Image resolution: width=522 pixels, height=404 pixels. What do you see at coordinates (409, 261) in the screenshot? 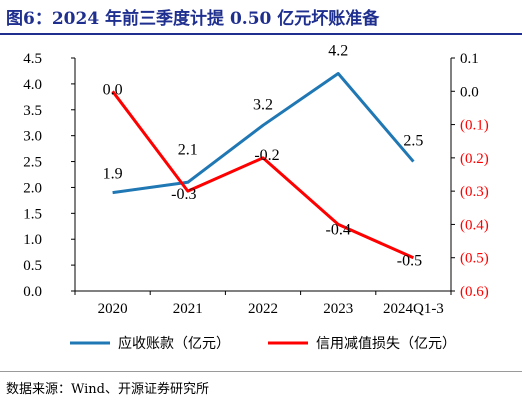
I see `impairment-data-label: -0.5` at bounding box center [409, 261].